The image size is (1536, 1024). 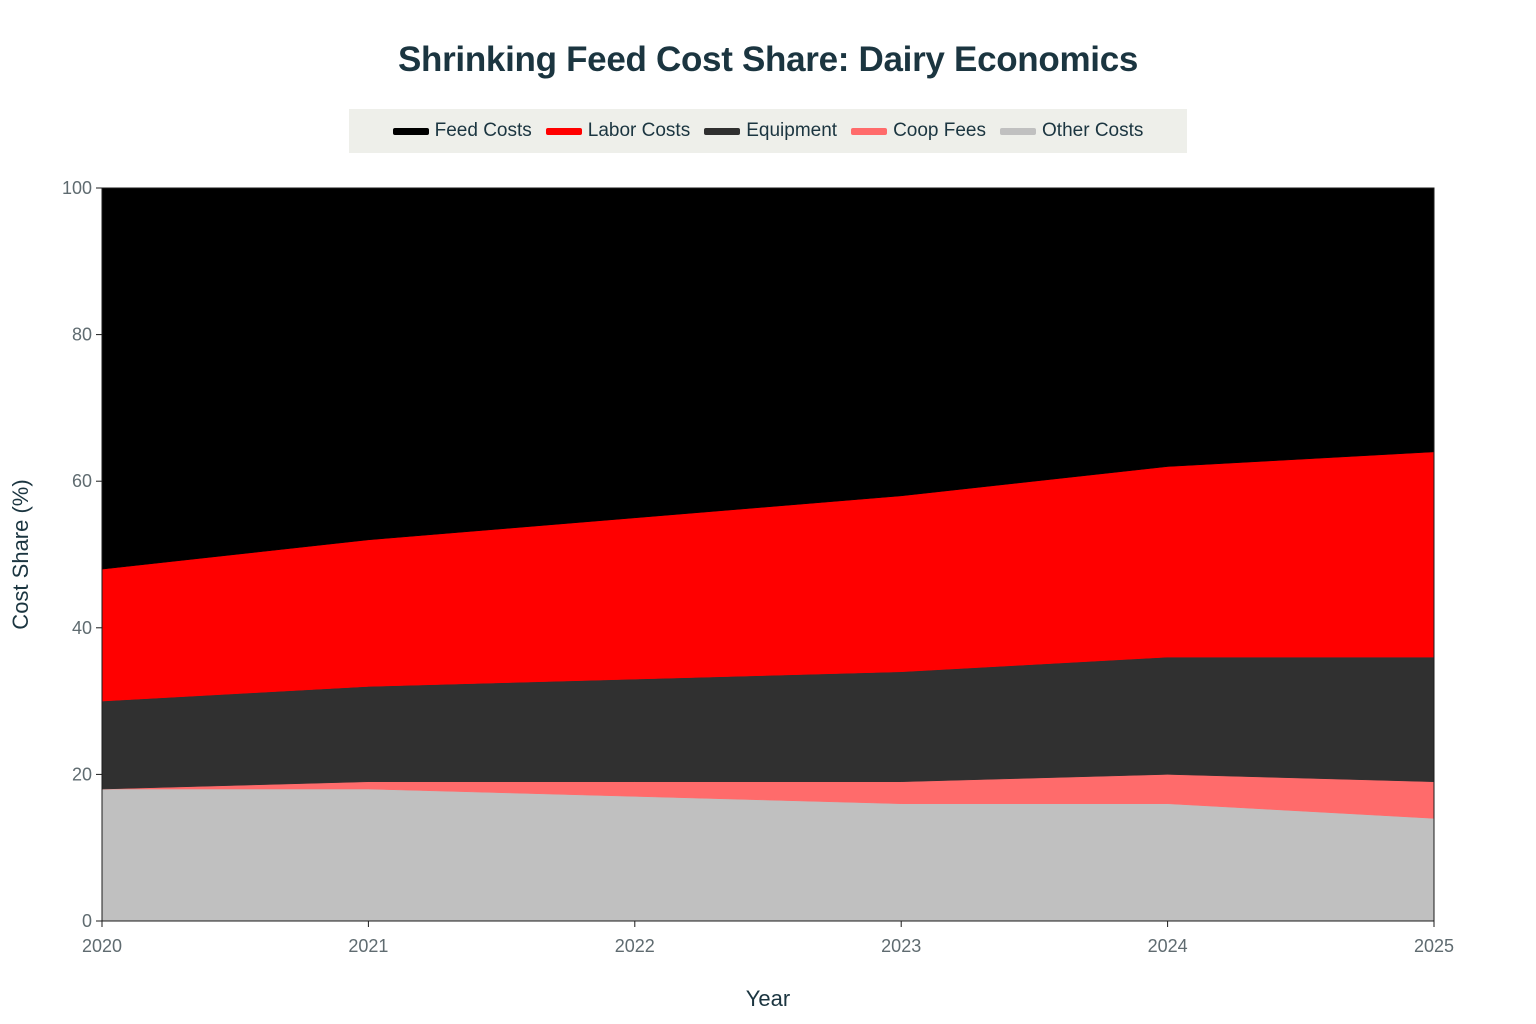 I want to click on legend-item-feed-costs: Feed Costs, so click(x=462, y=131).